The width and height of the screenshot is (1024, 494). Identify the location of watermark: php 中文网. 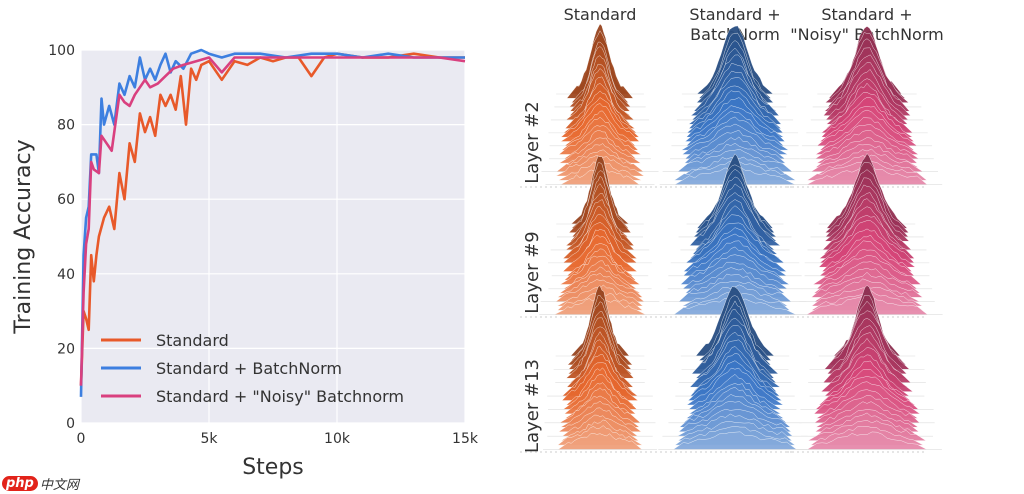
(40, 483).